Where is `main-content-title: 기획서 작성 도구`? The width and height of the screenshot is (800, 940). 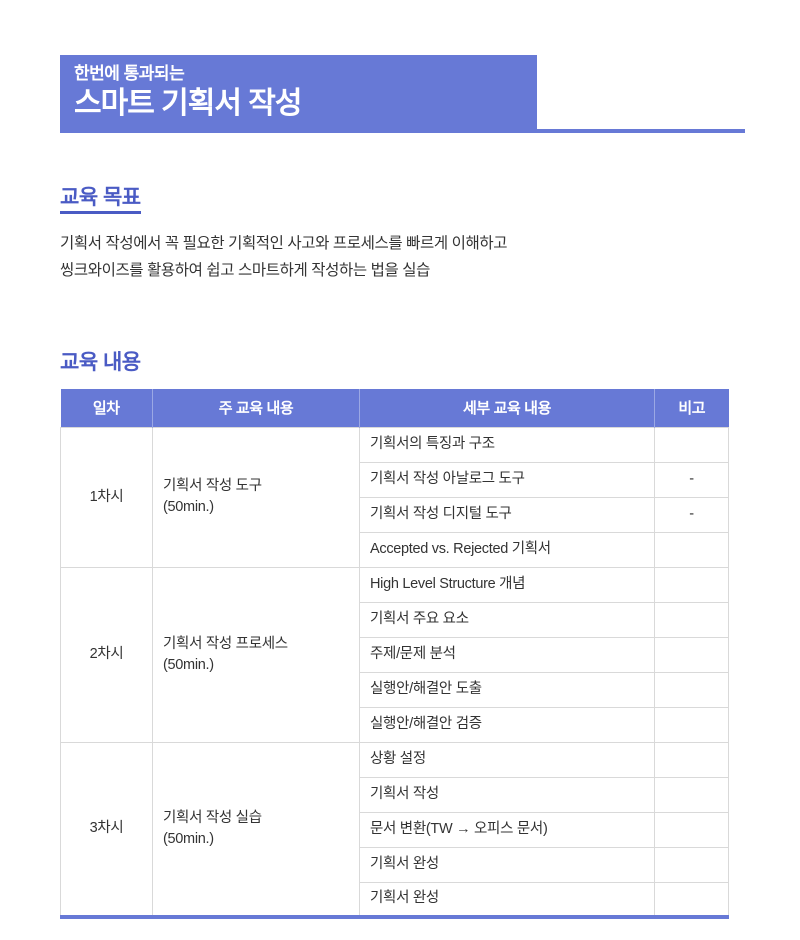
main-content-title: 기획서 작성 도구 is located at coordinates (212, 486).